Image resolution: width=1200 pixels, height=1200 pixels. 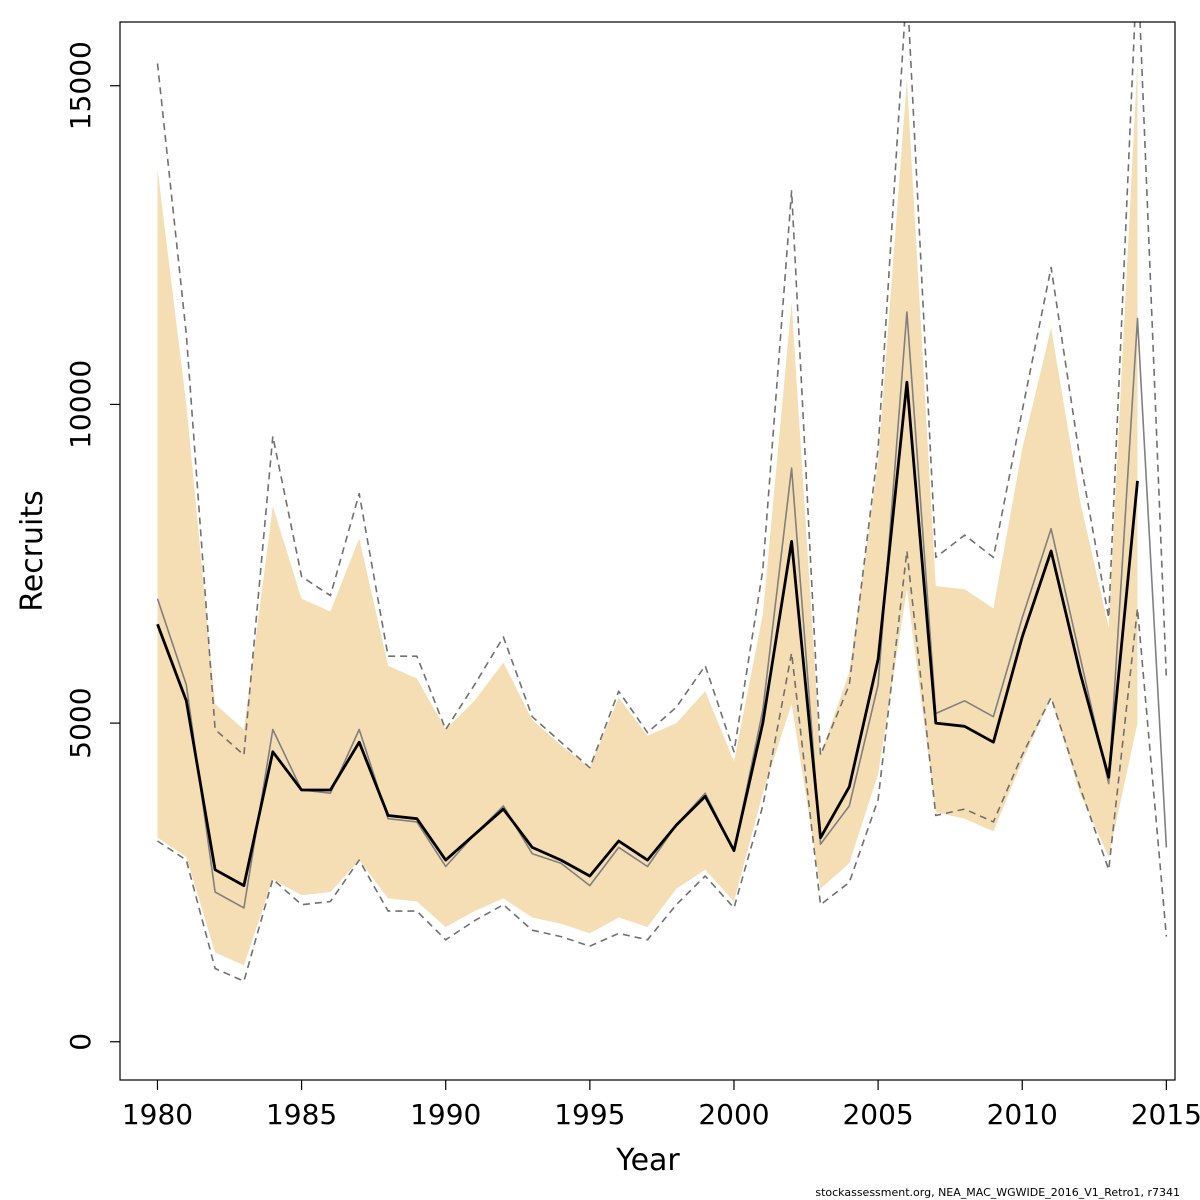 What do you see at coordinates (445, 1114) in the screenshot?
I see `x-tick-label: 1990` at bounding box center [445, 1114].